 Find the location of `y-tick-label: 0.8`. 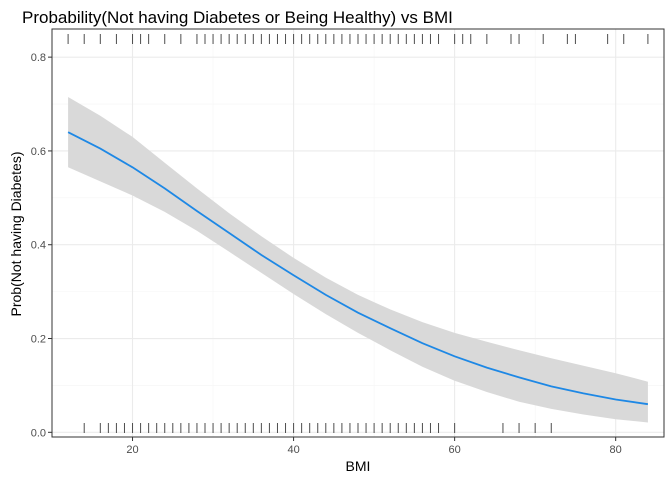

y-tick-label: 0.8 is located at coordinates (38, 58).